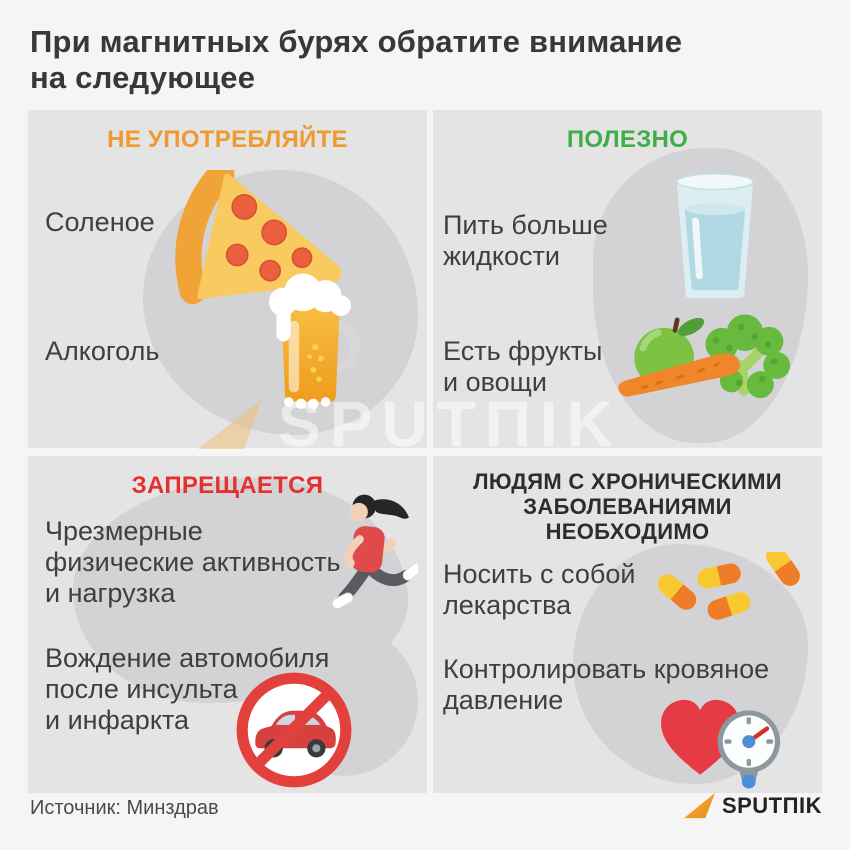  What do you see at coordinates (525, 241) in the screenshot?
I see `item-label-drink-liquids: Пить больше жидкости` at bounding box center [525, 241].